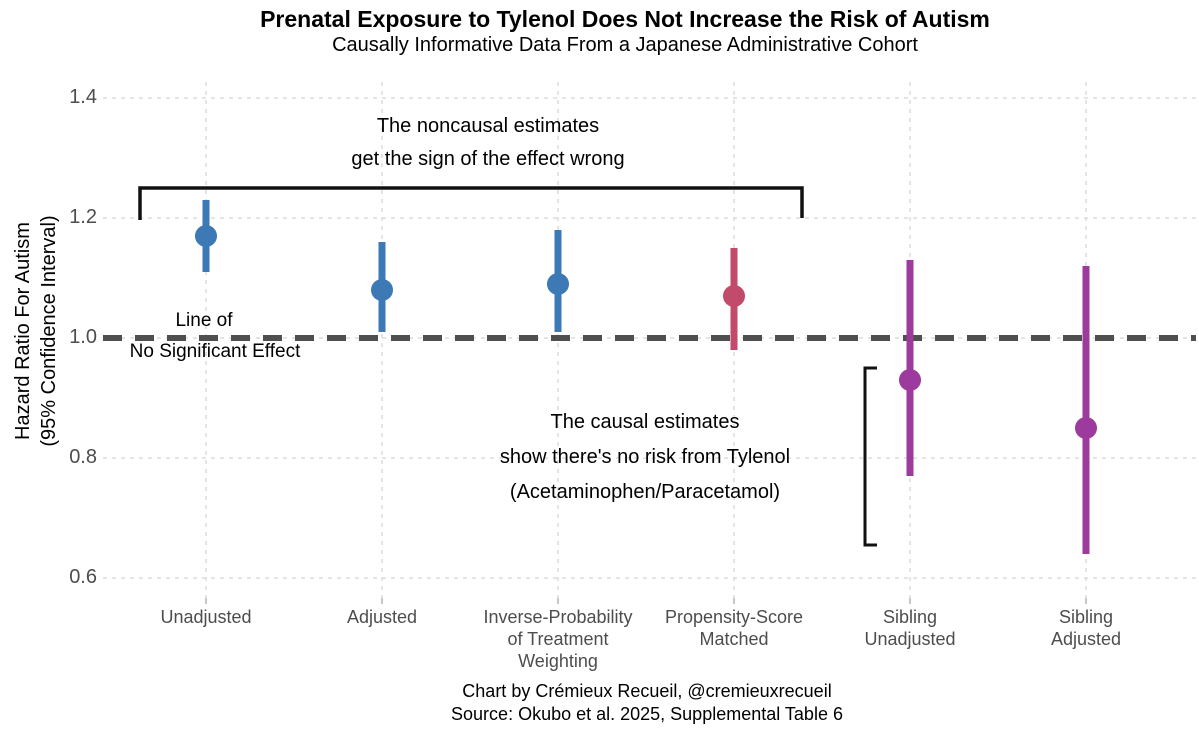 This screenshot has width=1199, height=738. What do you see at coordinates (23, 331) in the screenshot?
I see `y-axis-title-line1: Hazard Ratio For Autism` at bounding box center [23, 331].